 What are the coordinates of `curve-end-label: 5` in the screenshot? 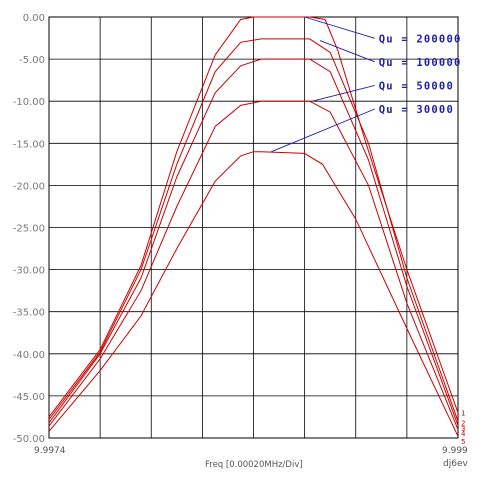 It's located at (463, 442).